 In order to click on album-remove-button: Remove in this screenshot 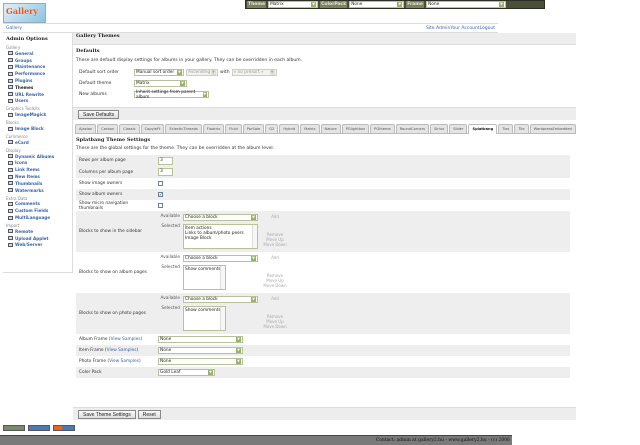, I will do `click(275, 275)`.